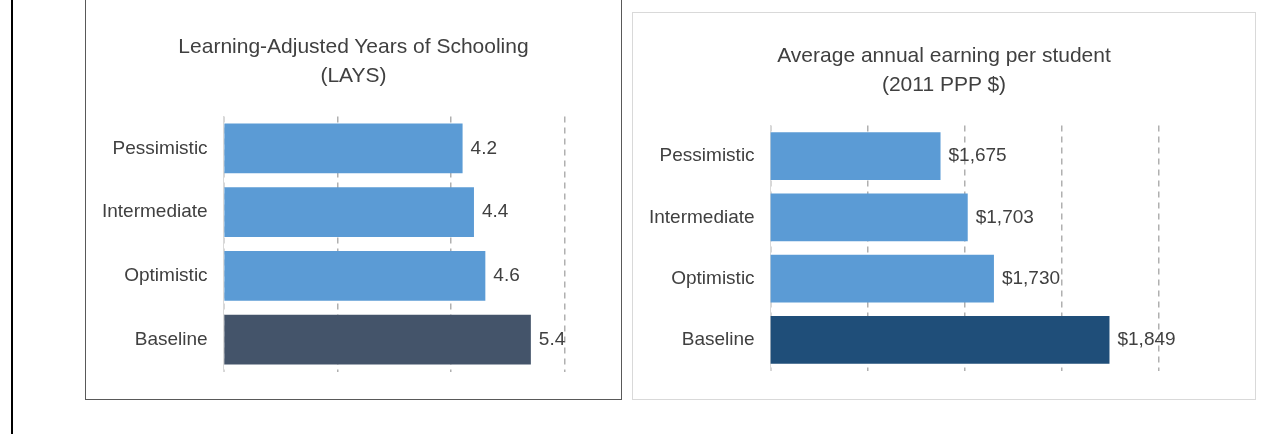  I want to click on data-label: $1,730, so click(1031, 277).